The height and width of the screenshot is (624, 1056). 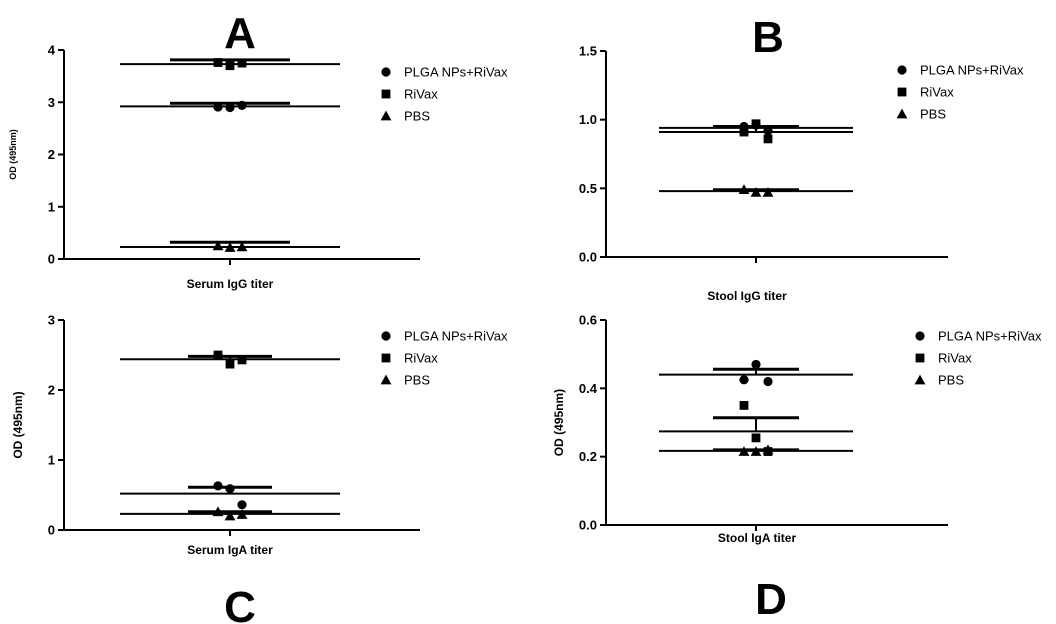 What do you see at coordinates (52, 50) in the screenshot?
I see `y-tick-label: 4` at bounding box center [52, 50].